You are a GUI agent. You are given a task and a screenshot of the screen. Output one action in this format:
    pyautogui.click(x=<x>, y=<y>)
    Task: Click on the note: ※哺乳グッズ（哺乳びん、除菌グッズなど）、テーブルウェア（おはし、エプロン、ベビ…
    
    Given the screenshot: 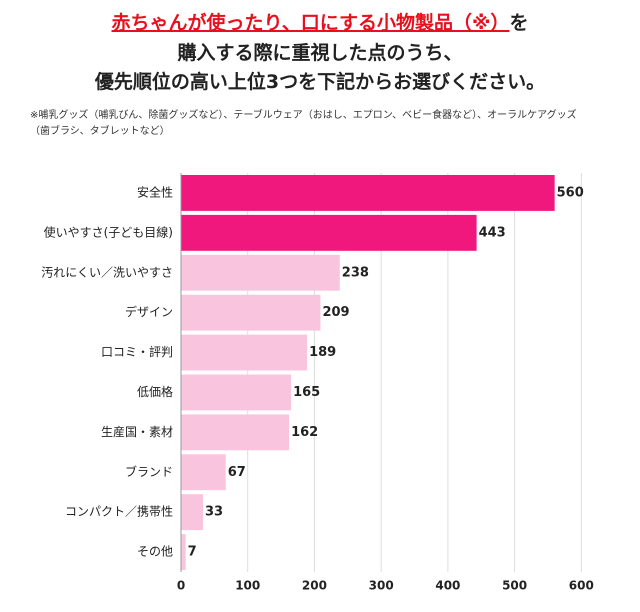 What is the action you would take?
    pyautogui.click(x=303, y=123)
    